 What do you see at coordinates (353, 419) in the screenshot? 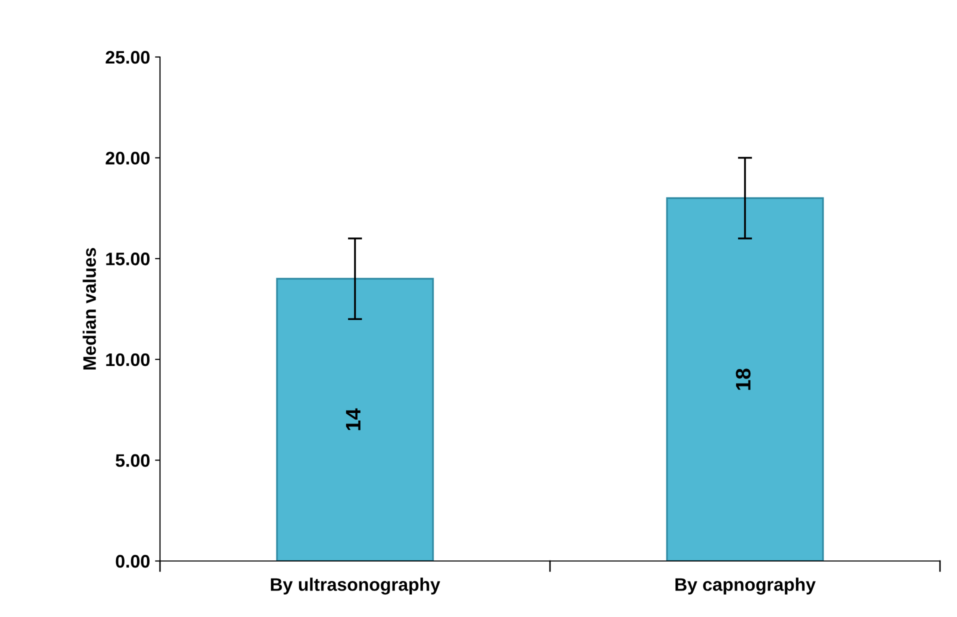
I see `data-label: 14` at bounding box center [353, 419].